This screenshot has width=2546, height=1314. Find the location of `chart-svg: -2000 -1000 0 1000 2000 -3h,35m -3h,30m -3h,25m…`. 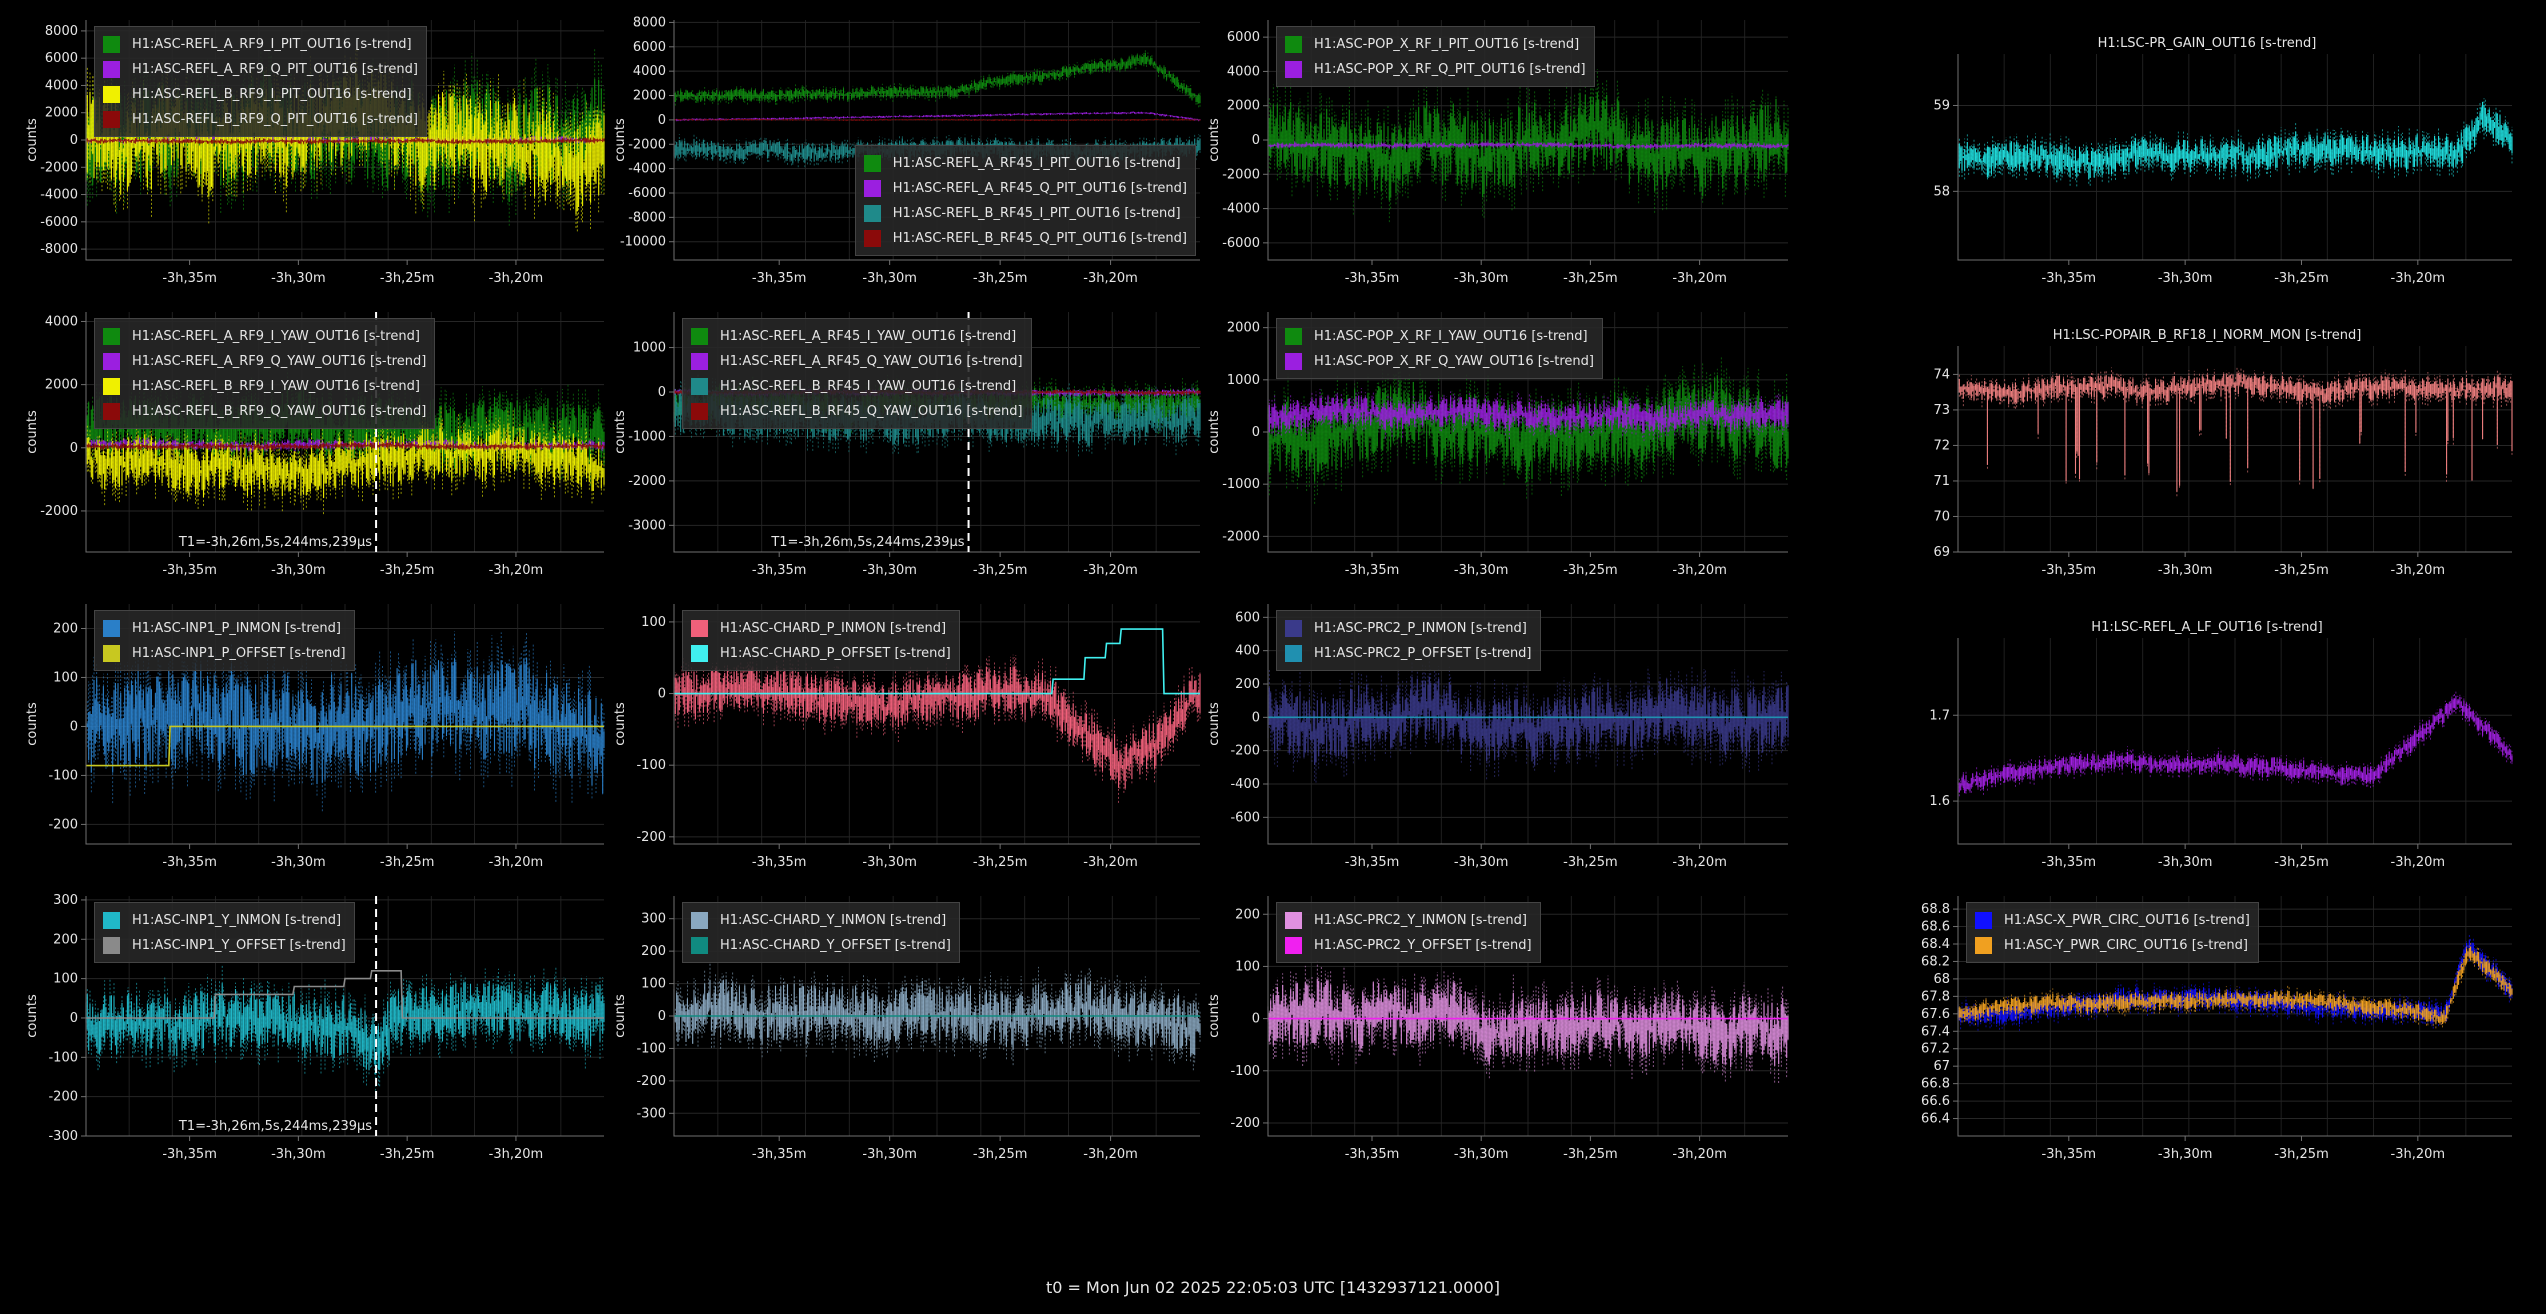

chart-svg: -2000 -1000 0 1000 2000 -3h,35m -3h,30m -3h,25m… is located at coordinates (1500, 446).